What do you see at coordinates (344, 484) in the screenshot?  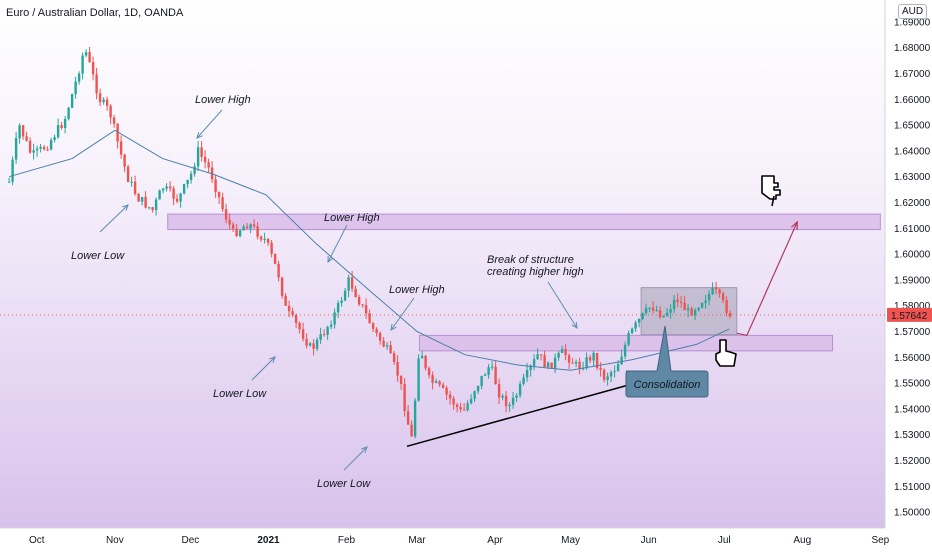 I see `label-lower-low-3: Lower Low` at bounding box center [344, 484].